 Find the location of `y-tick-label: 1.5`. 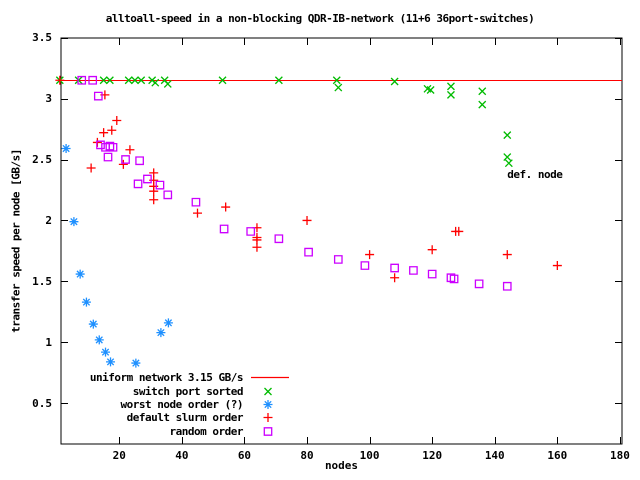

y-tick-label: 1.5 is located at coordinates (42, 281).